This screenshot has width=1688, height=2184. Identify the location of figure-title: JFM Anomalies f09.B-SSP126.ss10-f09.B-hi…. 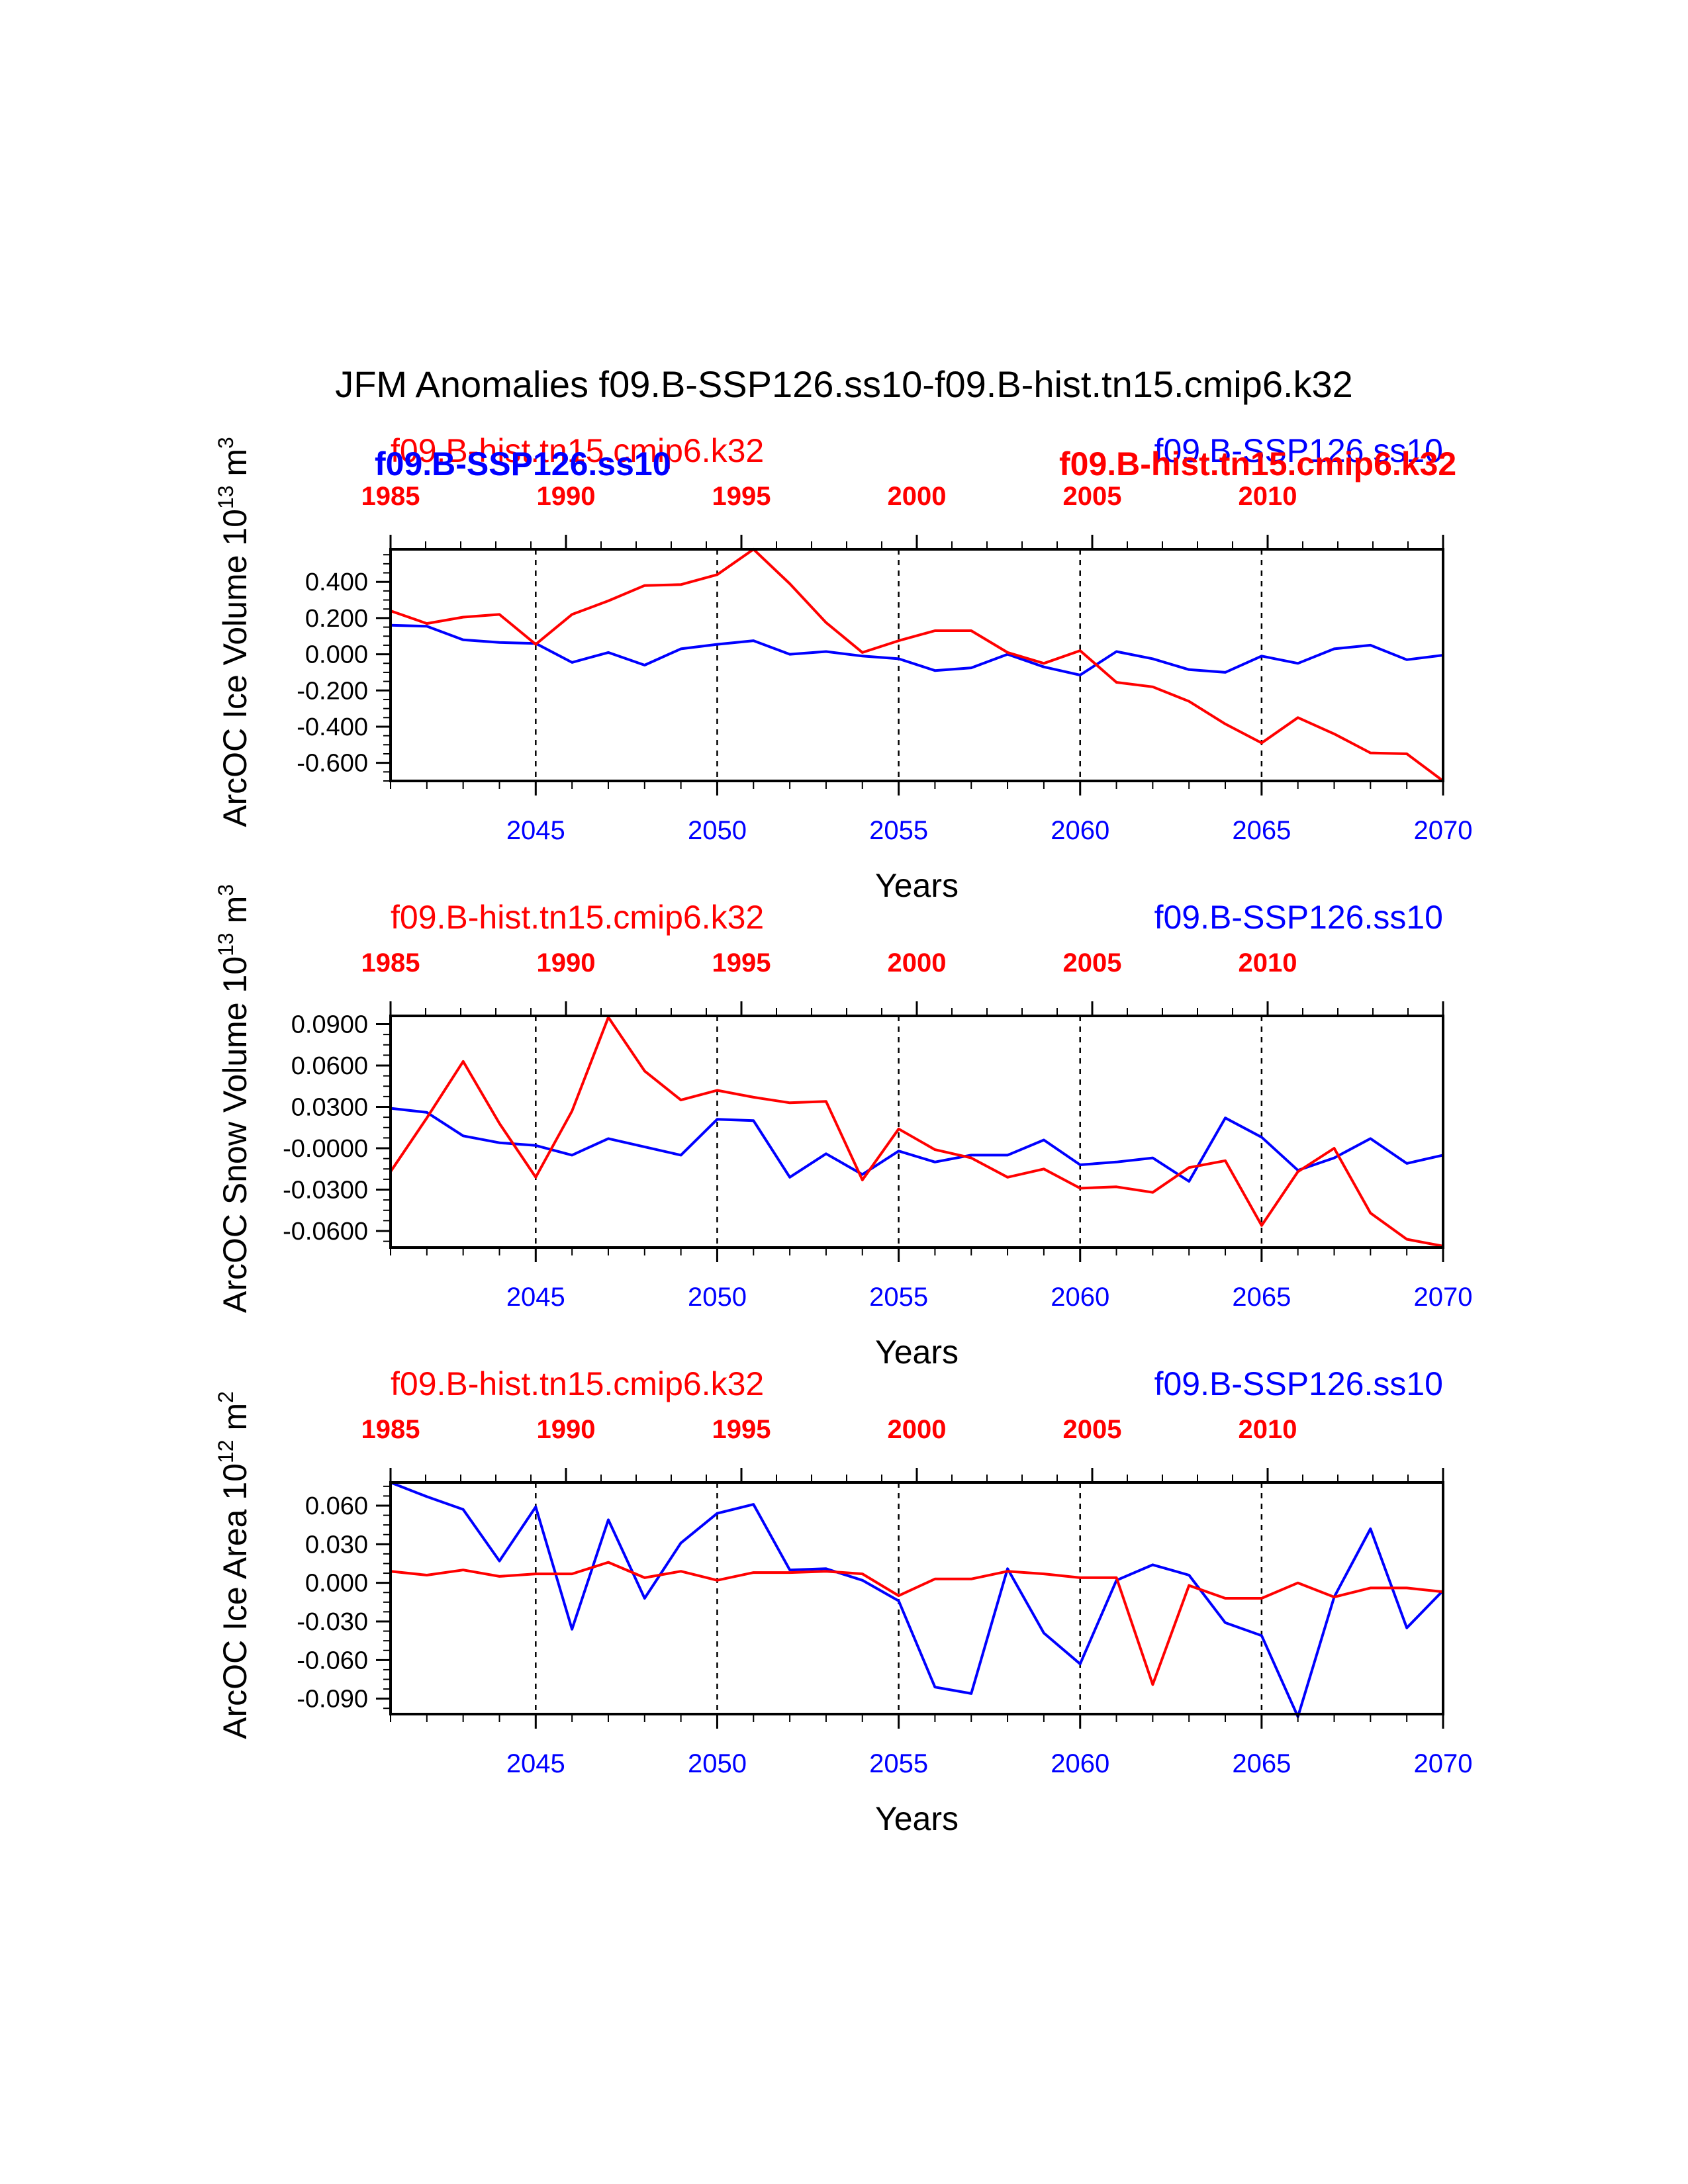
(844, 384).